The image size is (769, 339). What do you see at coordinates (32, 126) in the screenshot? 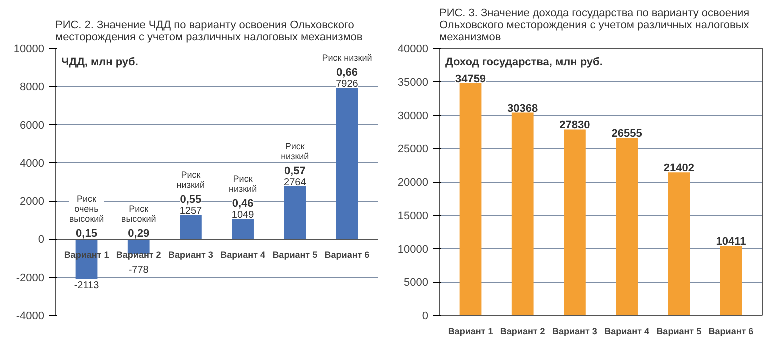
I see `y-tick-label: 6000` at bounding box center [32, 126].